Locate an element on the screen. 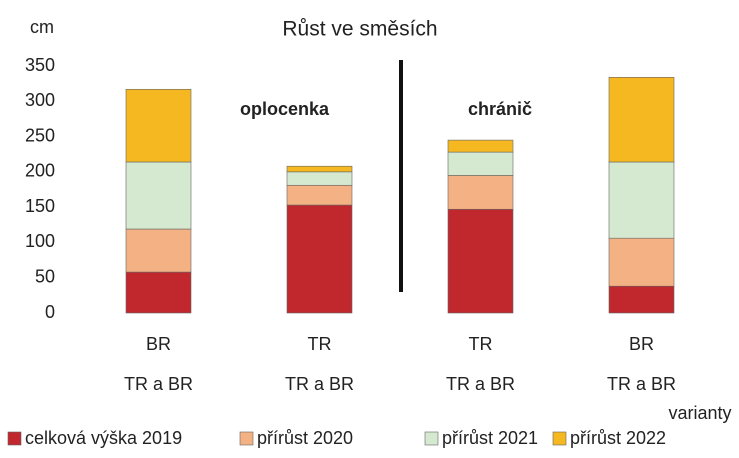 This screenshot has height=458, width=739. legend-label: celková výška 2019 is located at coordinates (103, 438).